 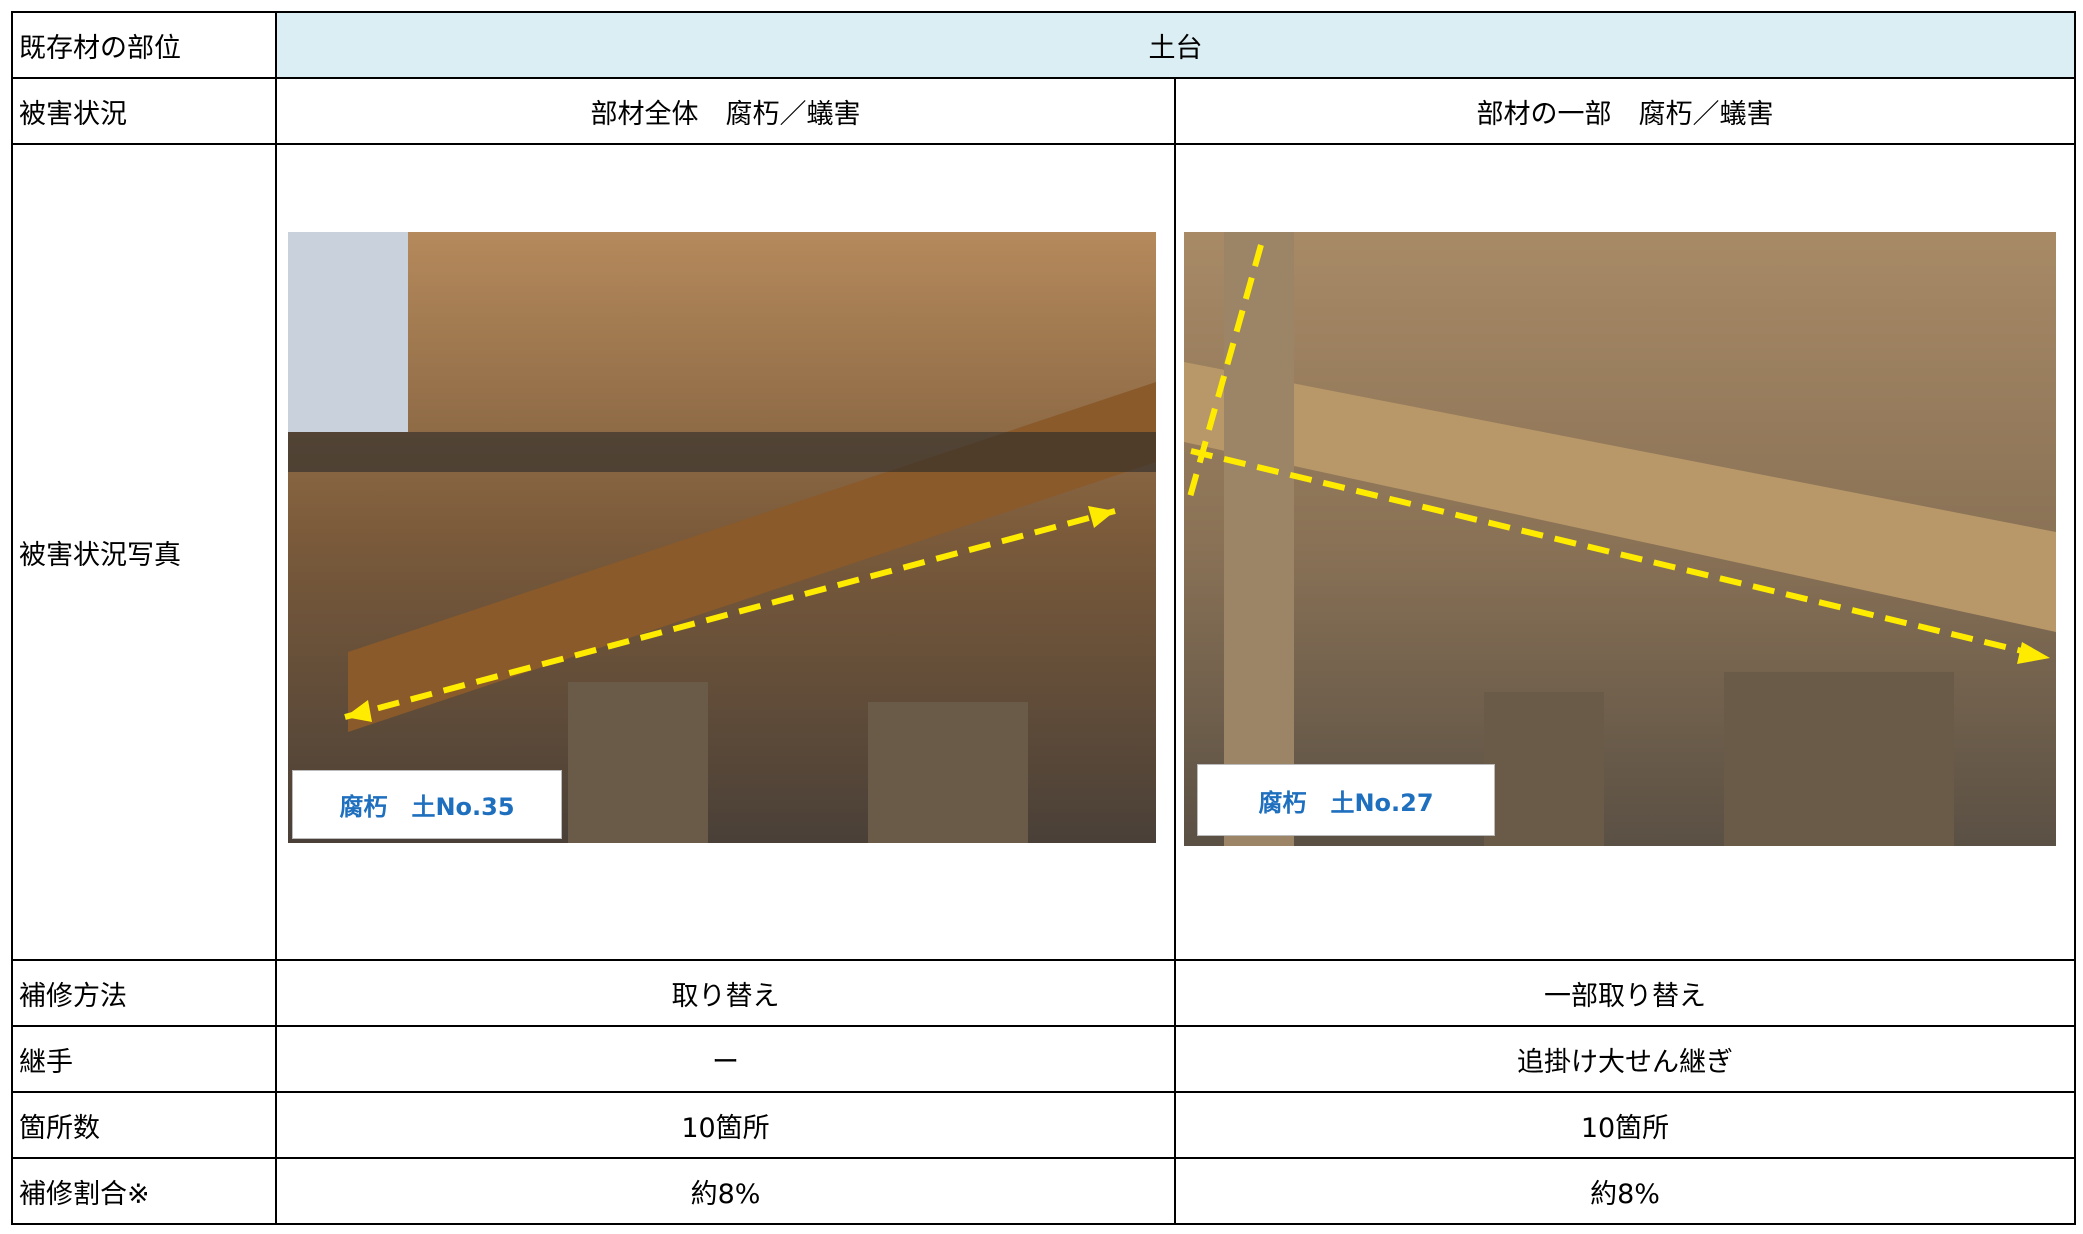 I want to click on cell: 追掛け大せん継ぎ, so click(x=1625, y=1059).